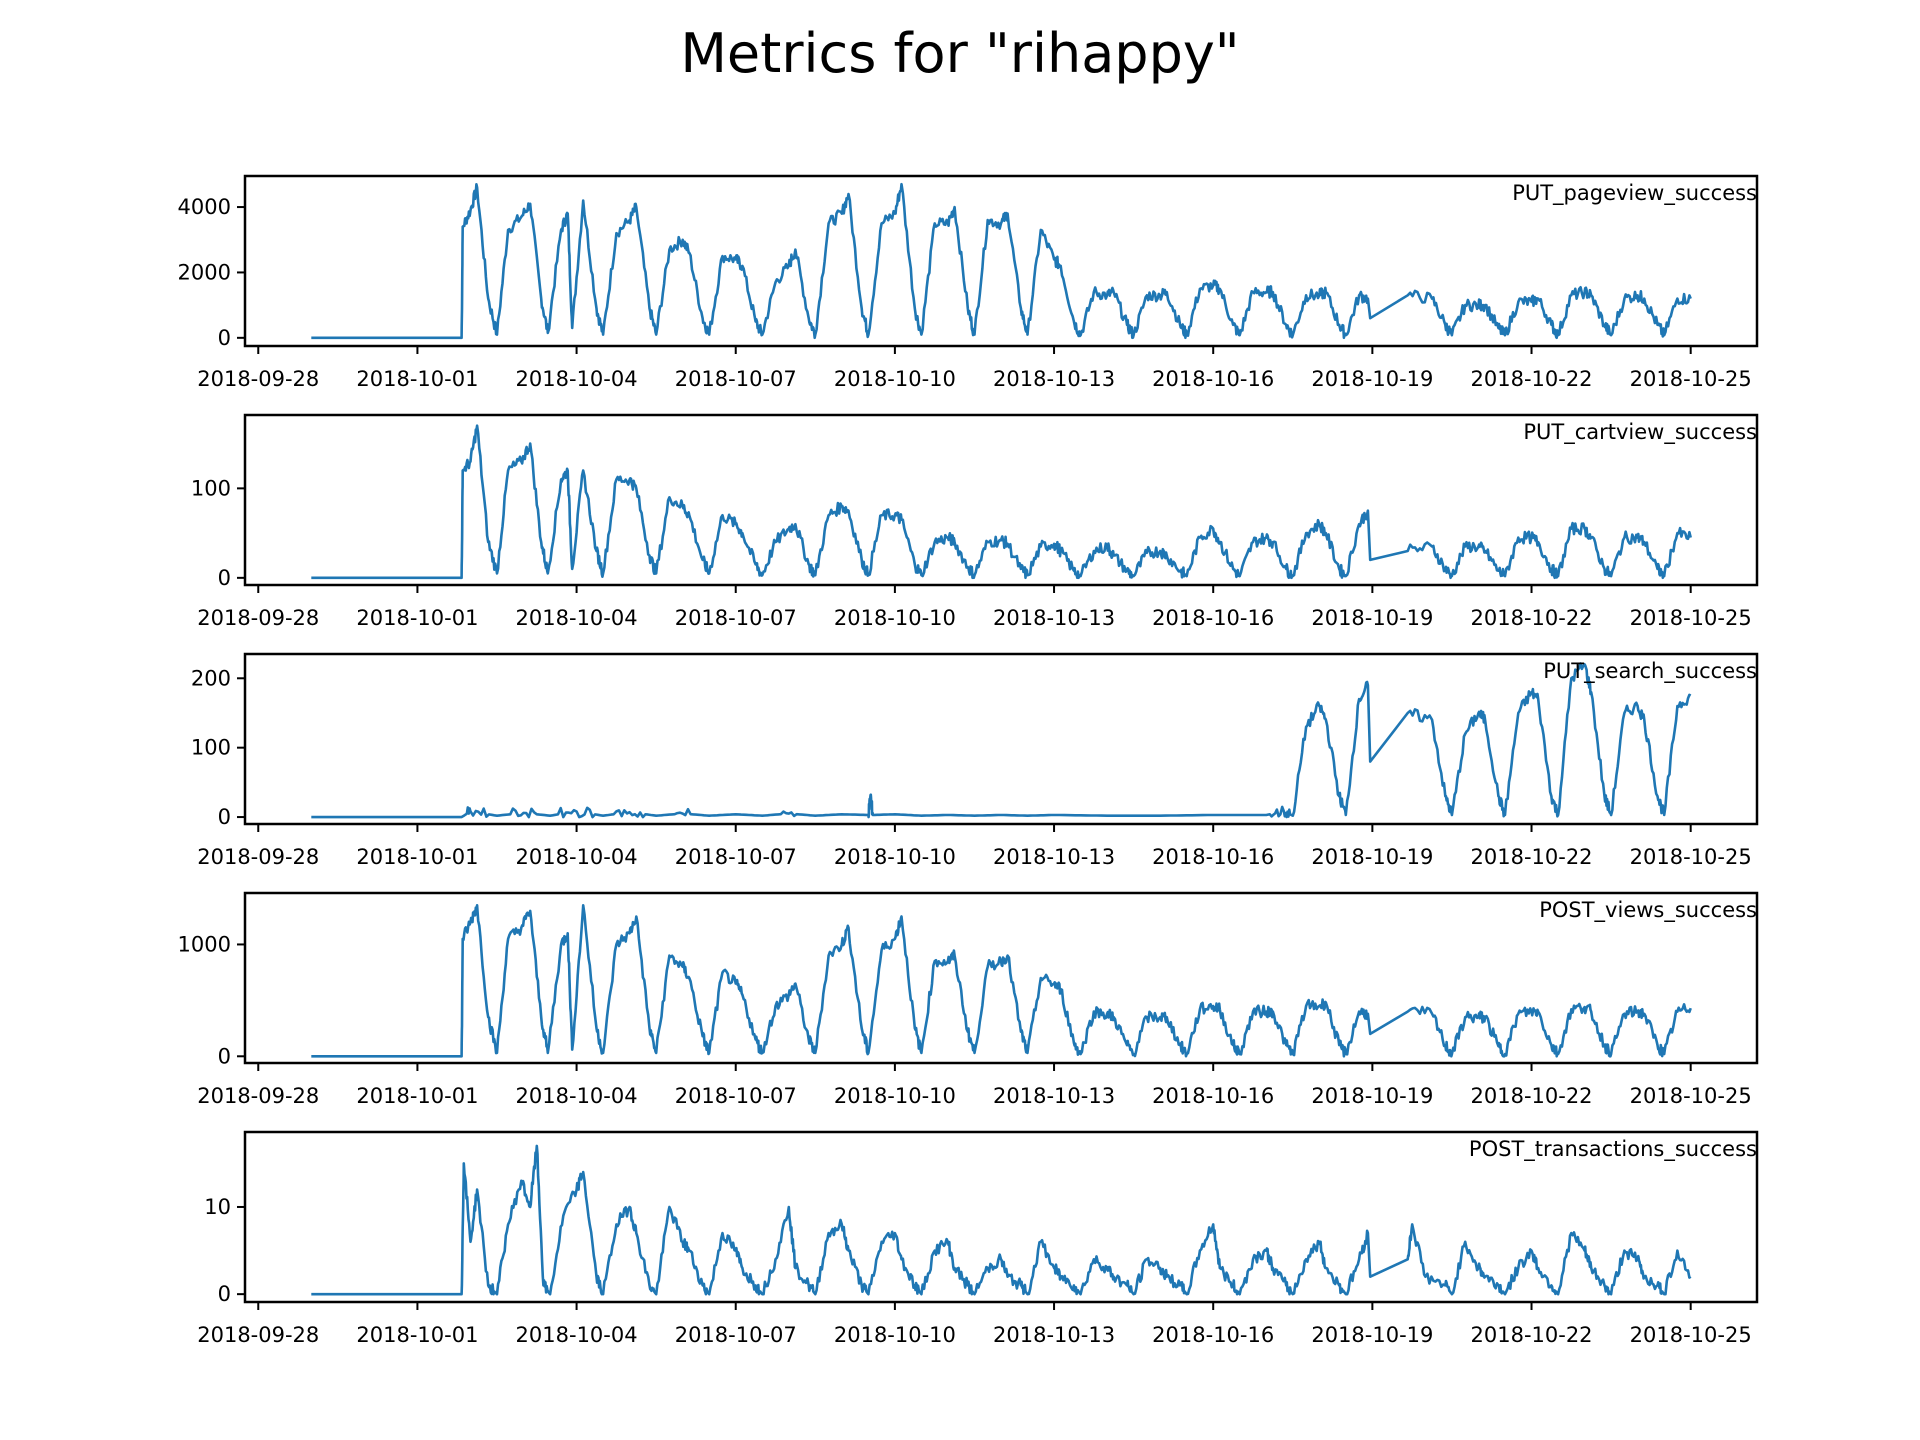  What do you see at coordinates (1640, 432) in the screenshot?
I see `series-label: PUT_cartview_success` at bounding box center [1640, 432].